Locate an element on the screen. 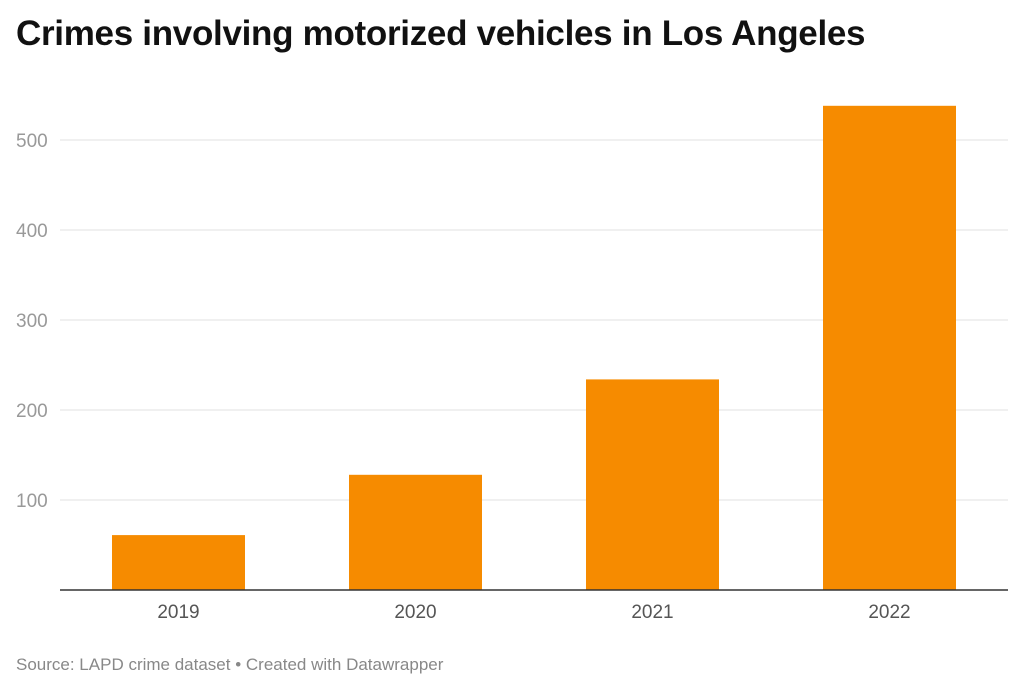  y-axis: 100 200 300 400 500 is located at coordinates (32, 321).